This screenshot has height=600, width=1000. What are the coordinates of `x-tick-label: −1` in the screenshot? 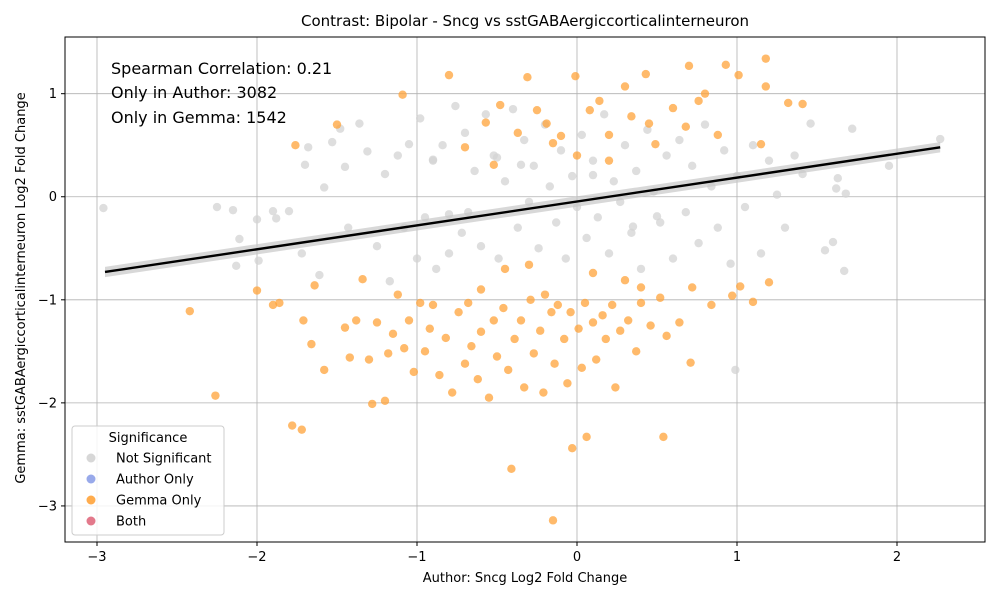 It's located at (416, 557).